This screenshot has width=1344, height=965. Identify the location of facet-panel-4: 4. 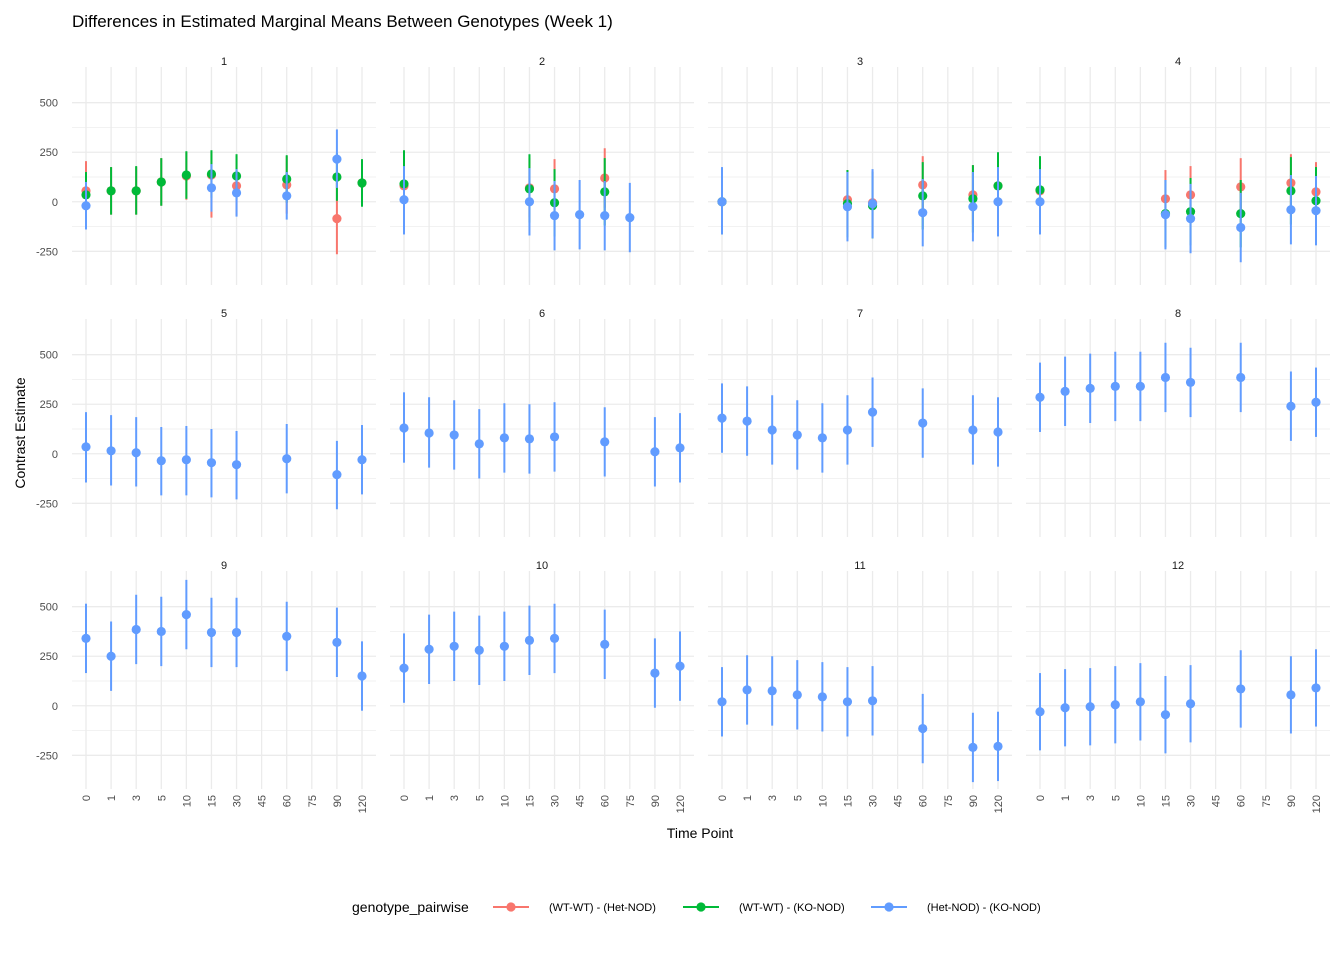
(1178, 170).